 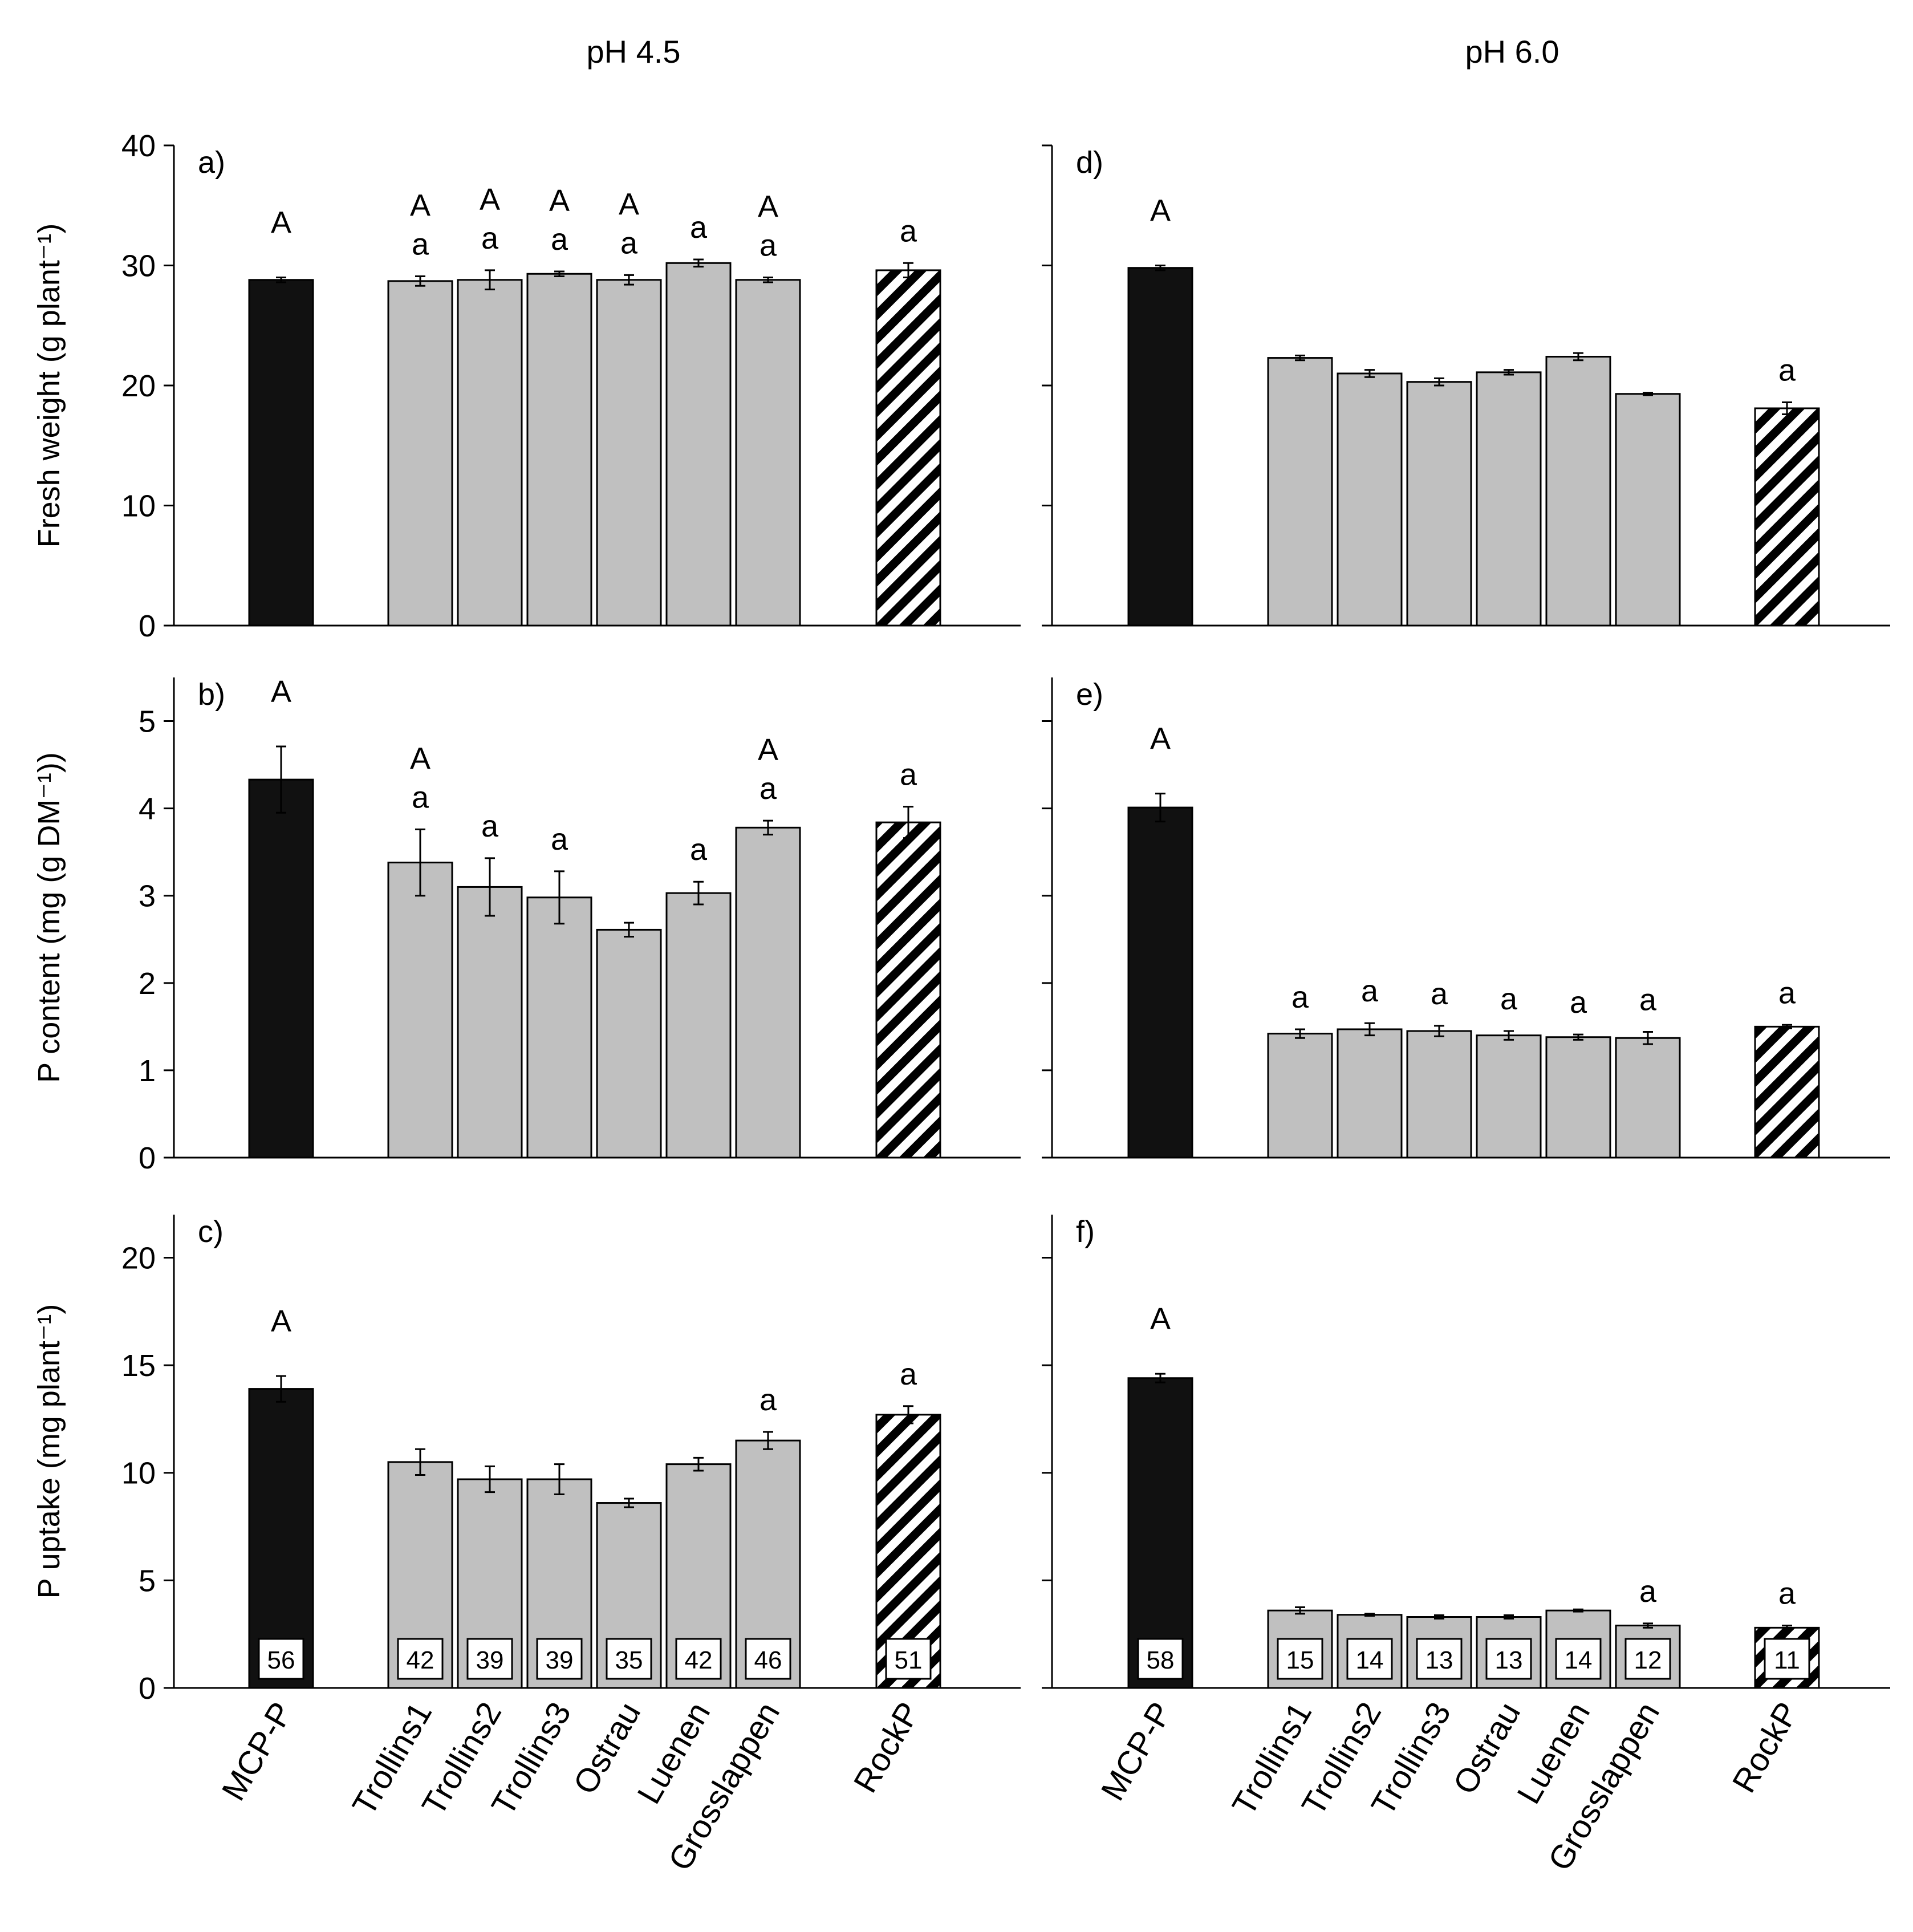 I want to click on panel-d: d) Aa, so click(x=1466, y=385).